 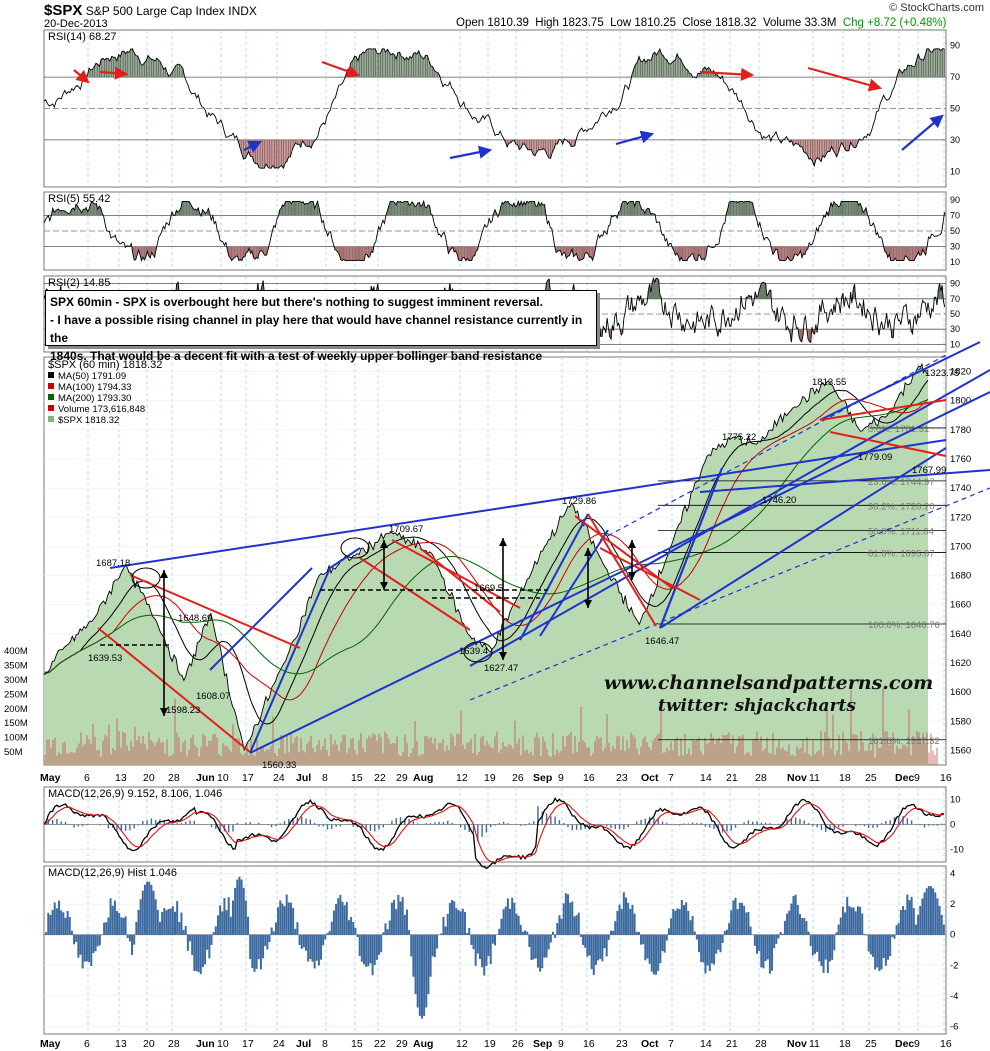 What do you see at coordinates (462, 1044) in the screenshot?
I see `x-tick-label: 12` at bounding box center [462, 1044].